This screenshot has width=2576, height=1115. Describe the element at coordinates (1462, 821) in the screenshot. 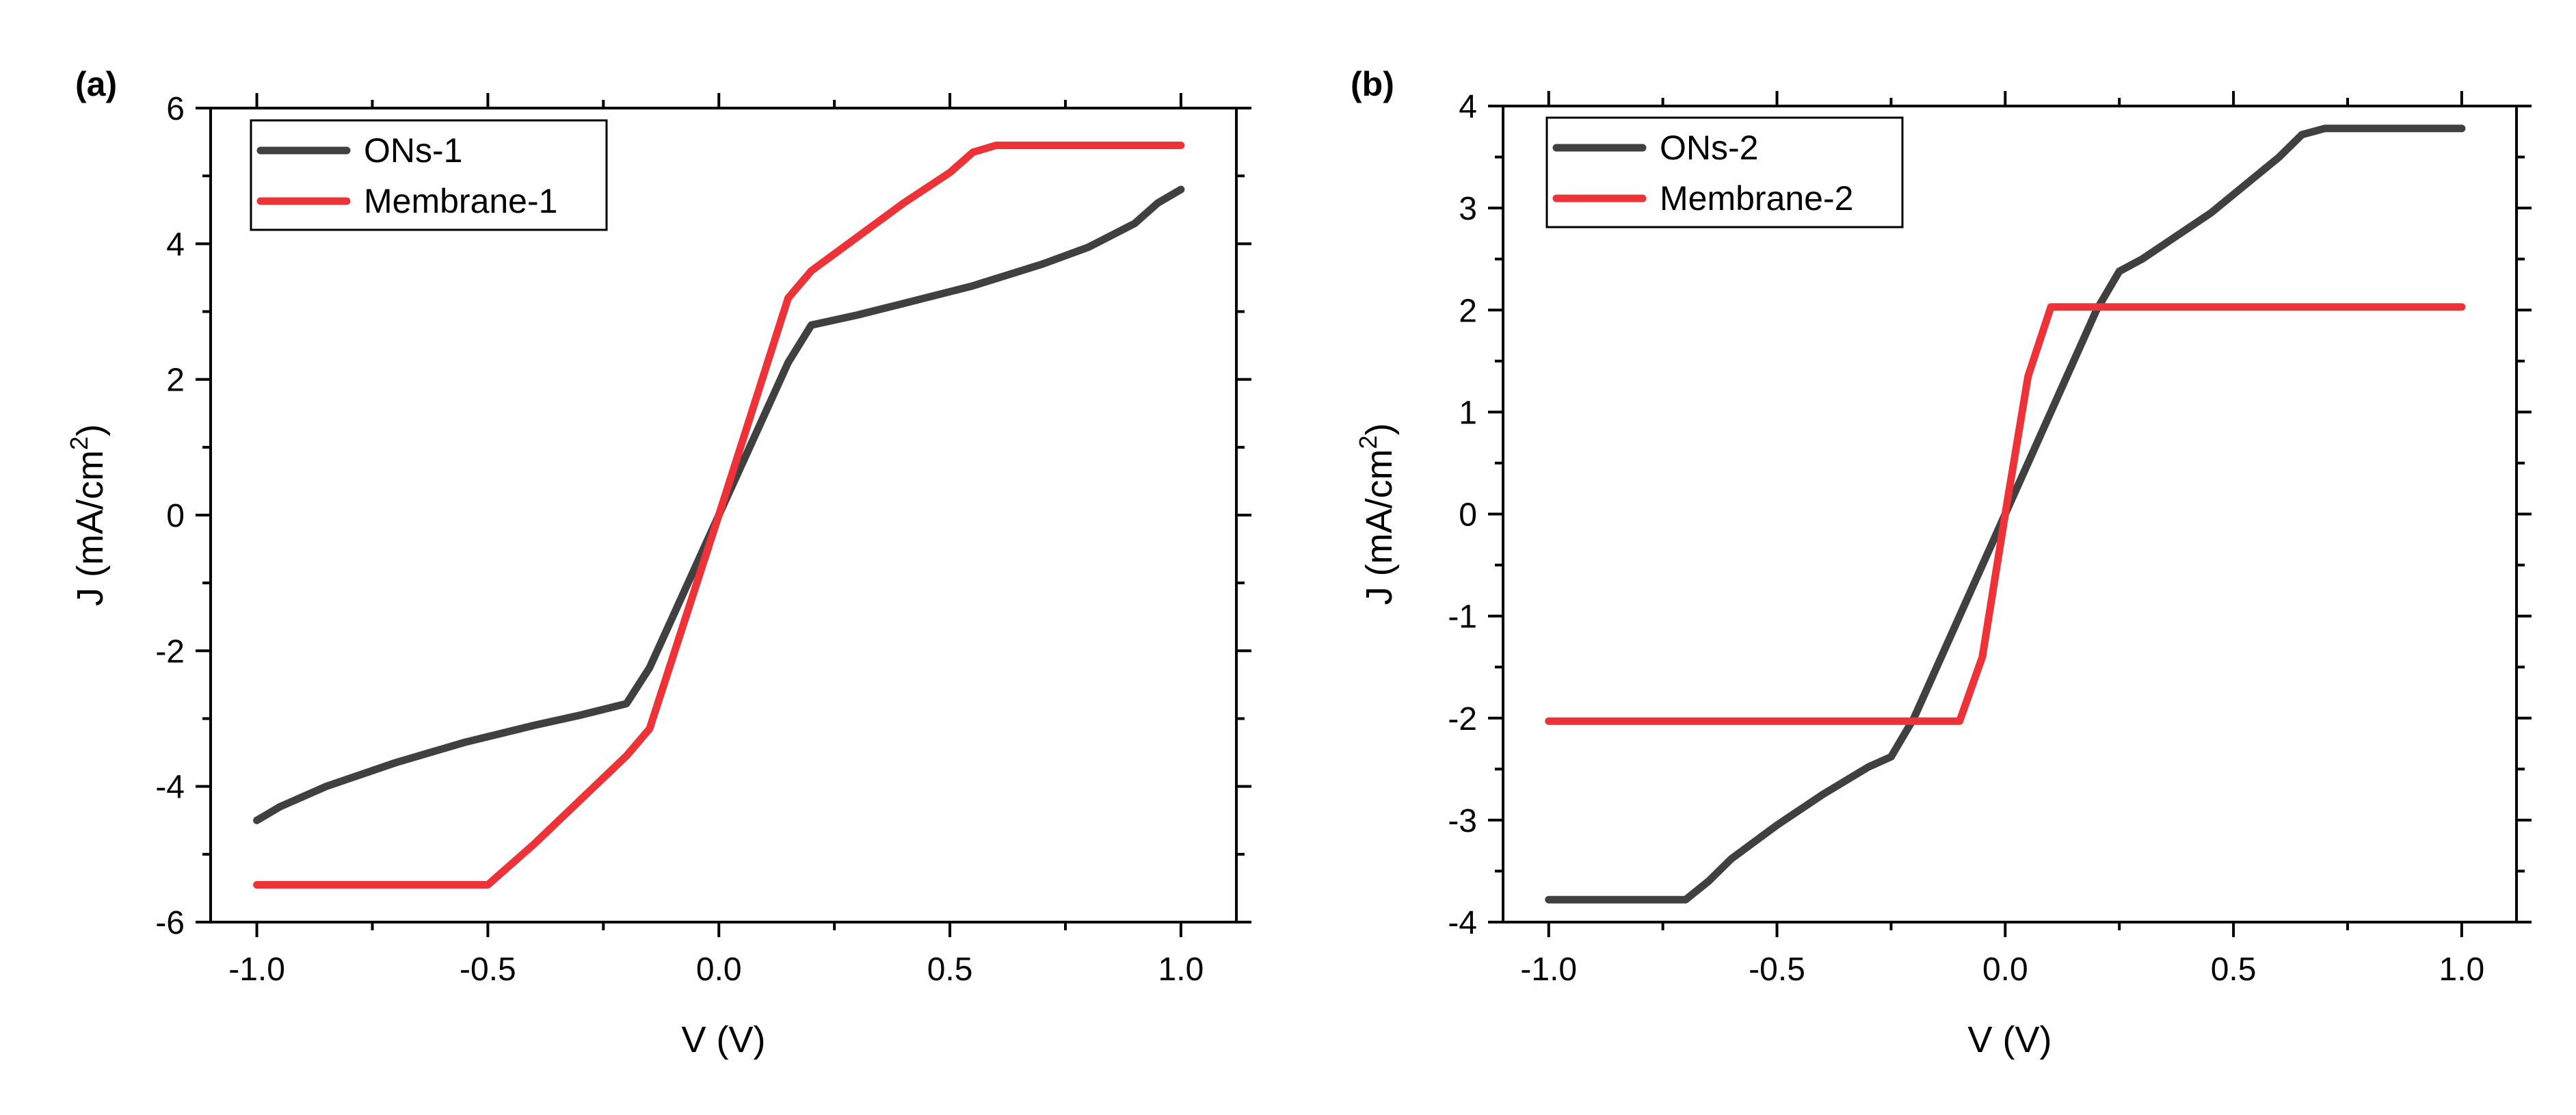

I see `y-tick-label: -3` at that location.